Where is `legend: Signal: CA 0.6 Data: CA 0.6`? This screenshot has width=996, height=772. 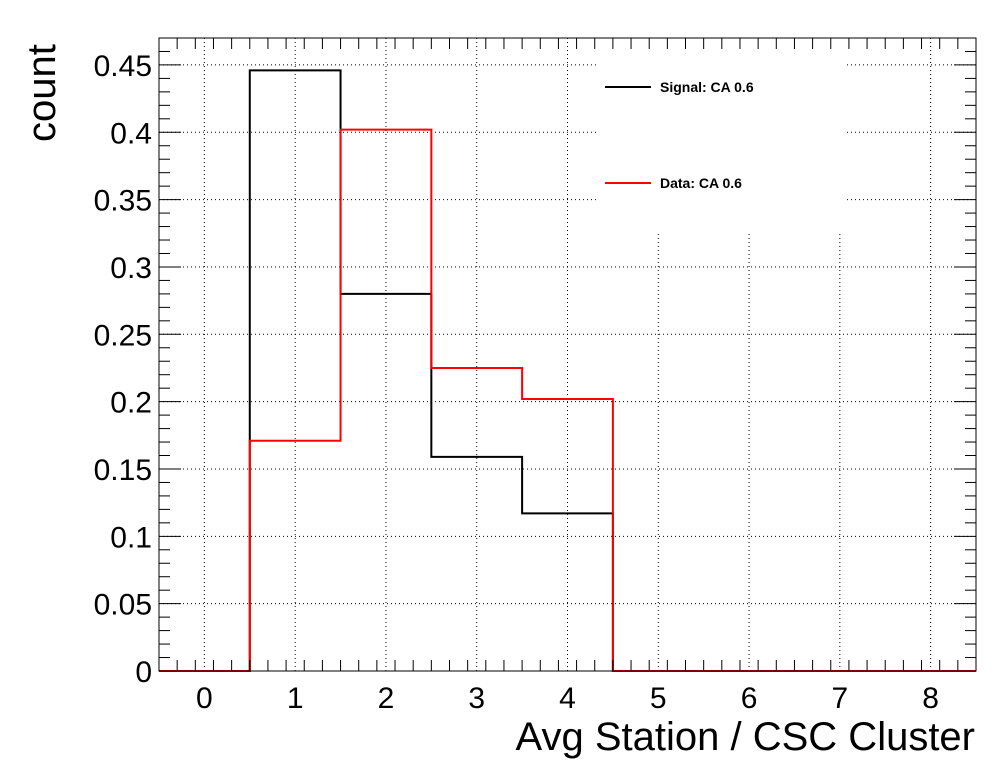
legend: Signal: CA 0.6 Data: CA 0.6 is located at coordinates (722, 135).